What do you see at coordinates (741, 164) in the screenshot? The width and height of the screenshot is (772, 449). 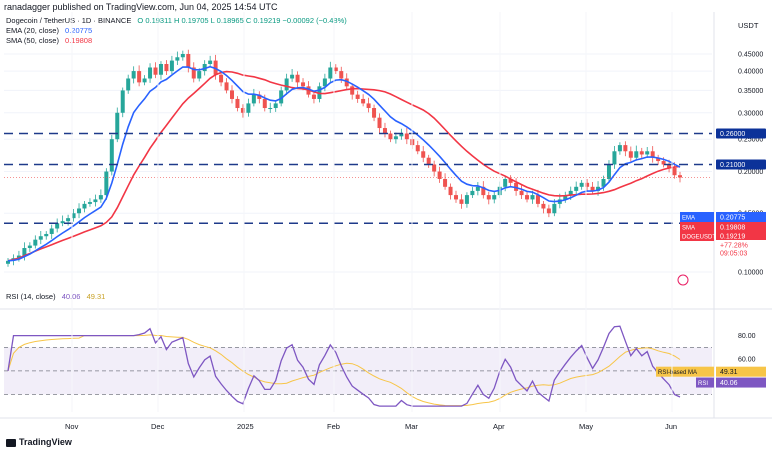 I see `level-tag-bg` at bounding box center [741, 164].